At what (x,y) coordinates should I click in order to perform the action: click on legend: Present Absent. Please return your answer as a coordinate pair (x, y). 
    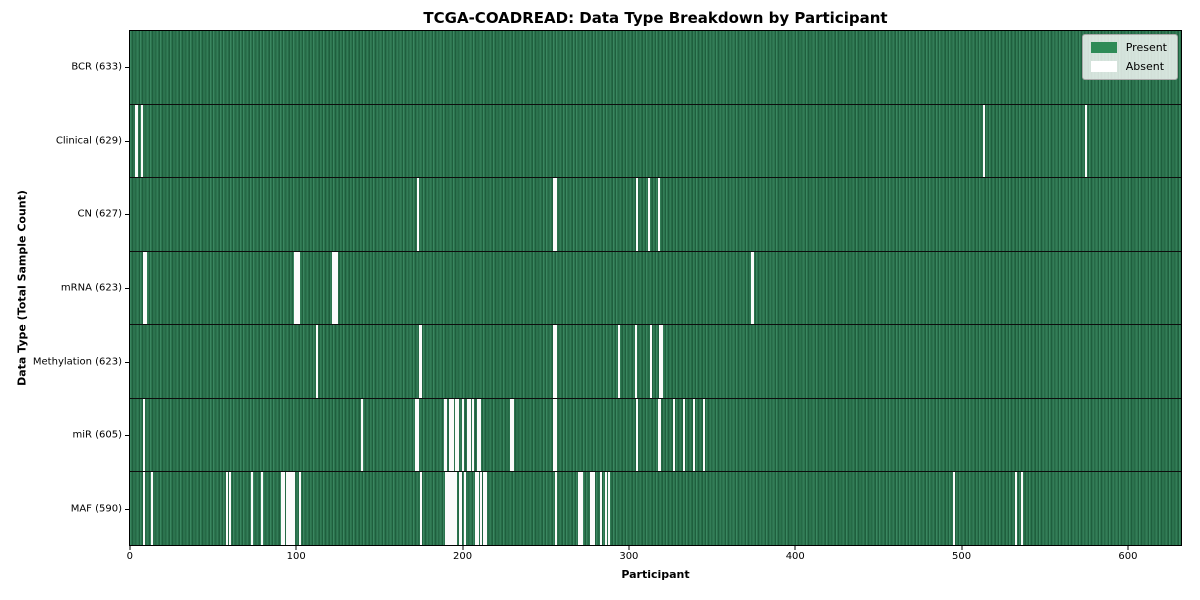
    Looking at the image, I should click on (1129, 57).